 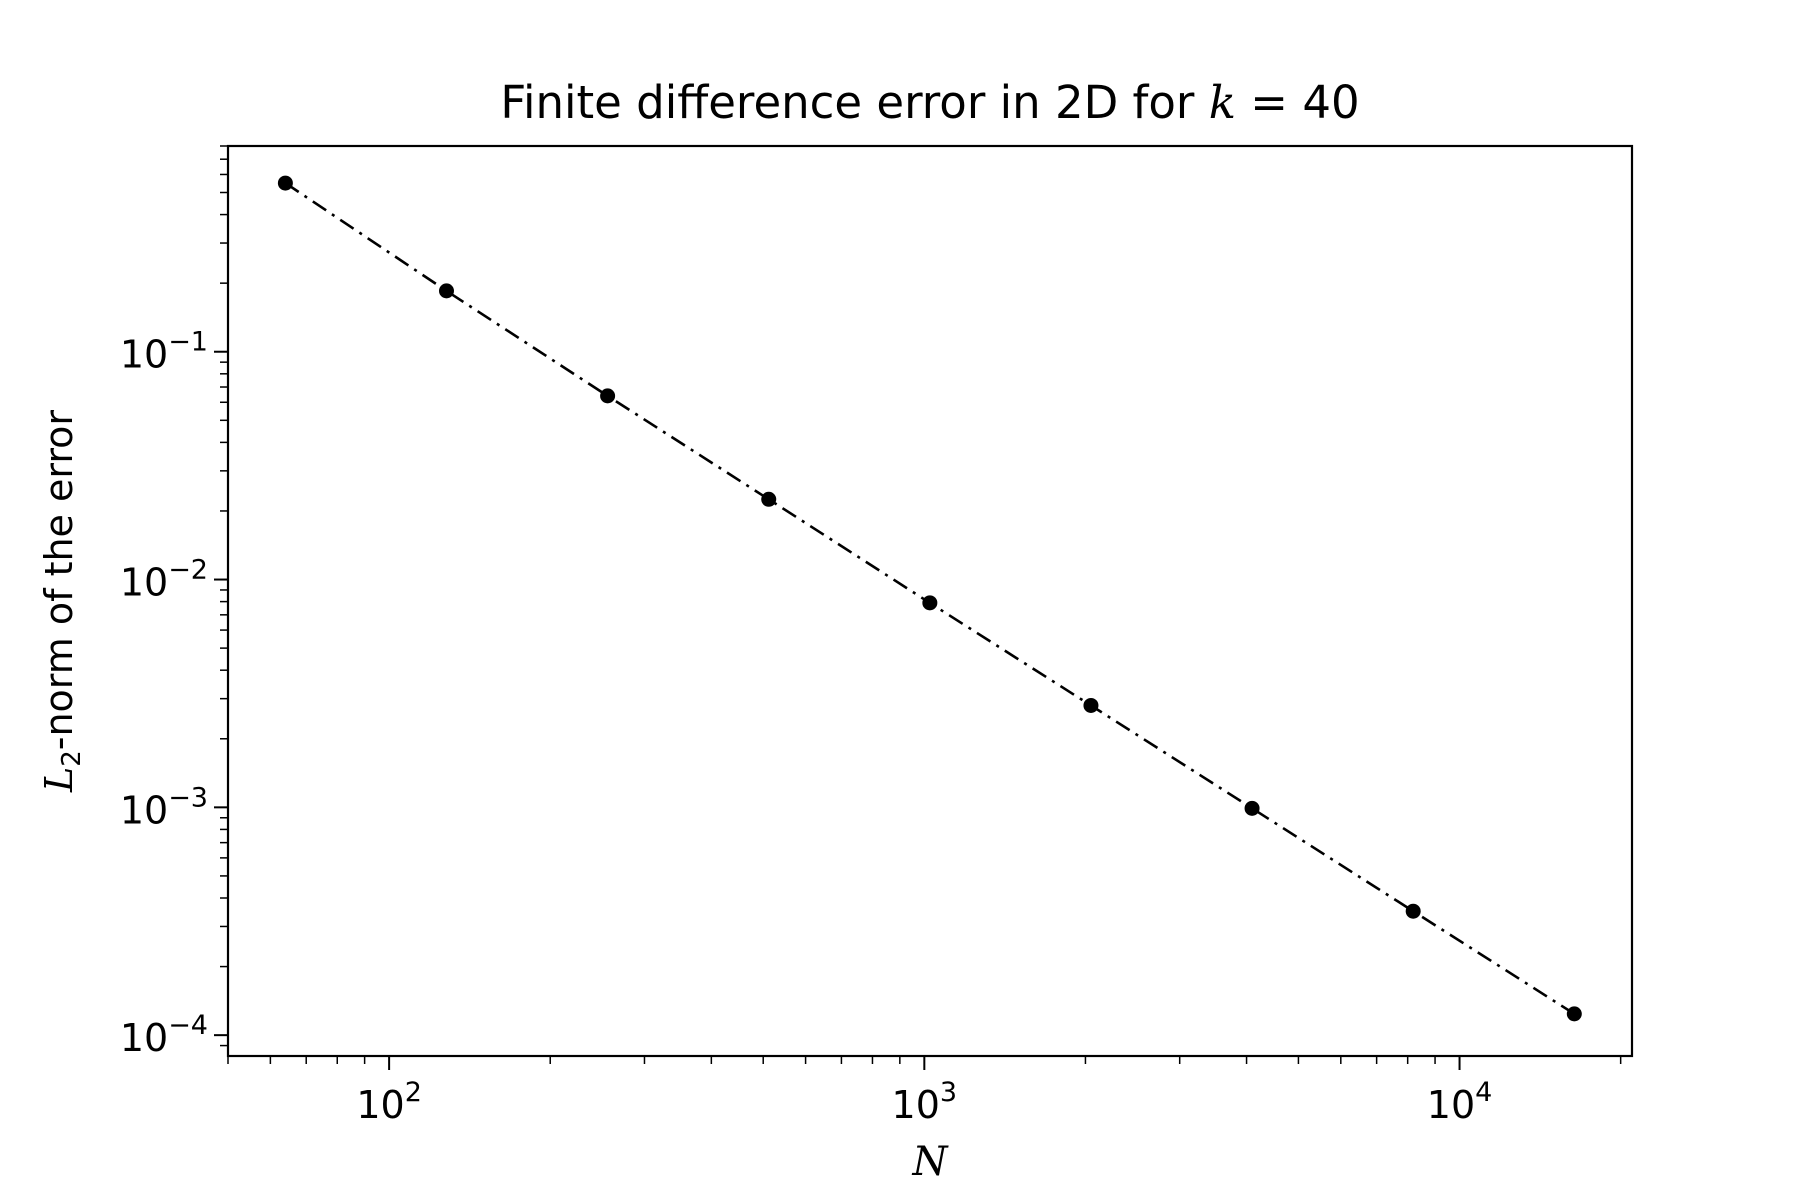 I want to click on y-tick-label: 10⁻¹, so click(x=164, y=352).